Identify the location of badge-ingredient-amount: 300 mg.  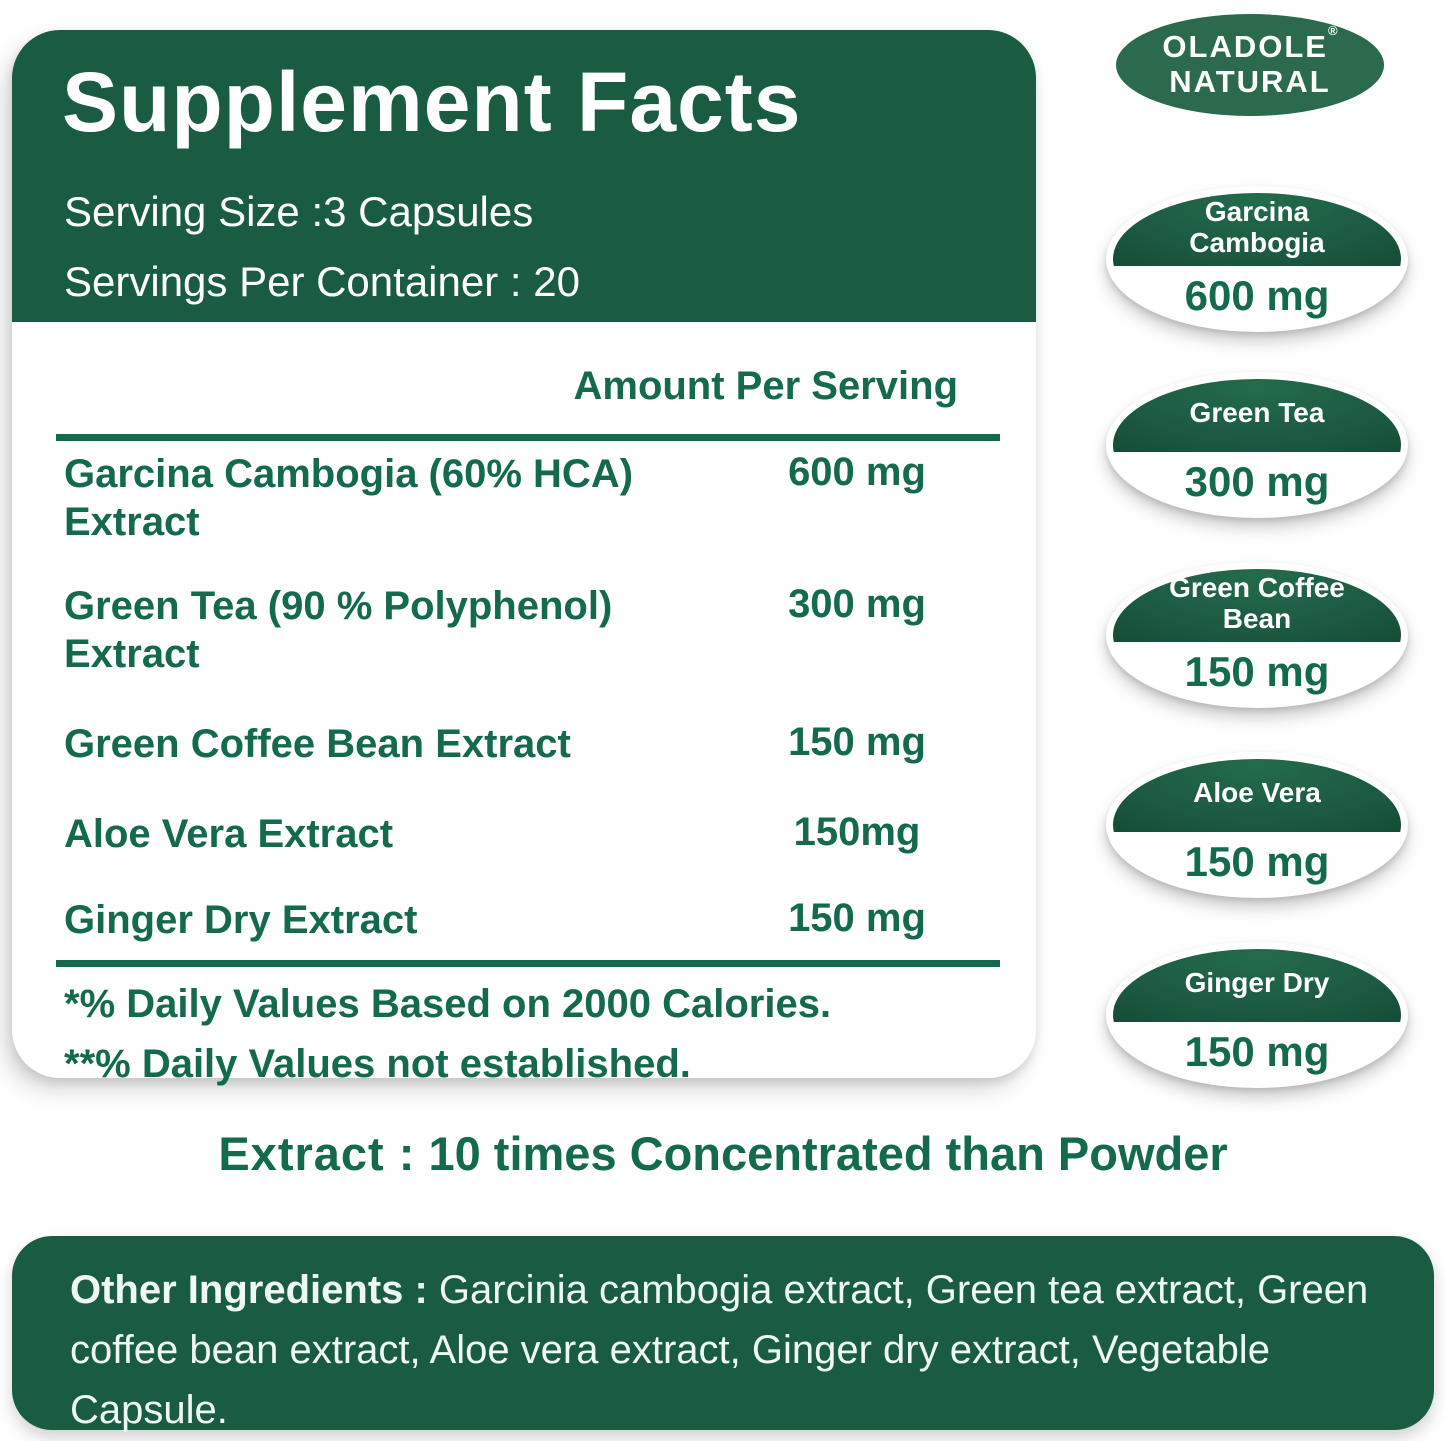
(1257, 481).